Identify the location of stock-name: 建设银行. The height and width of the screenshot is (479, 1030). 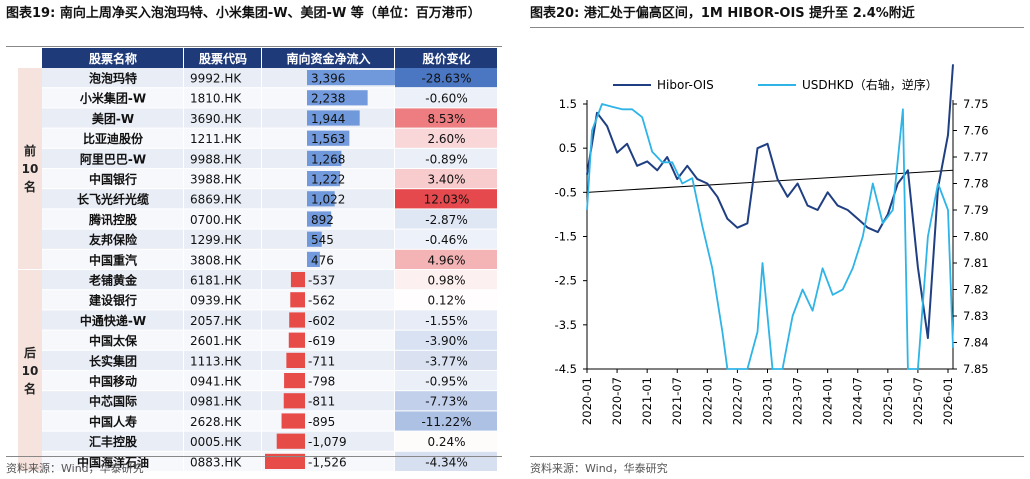
(112, 300).